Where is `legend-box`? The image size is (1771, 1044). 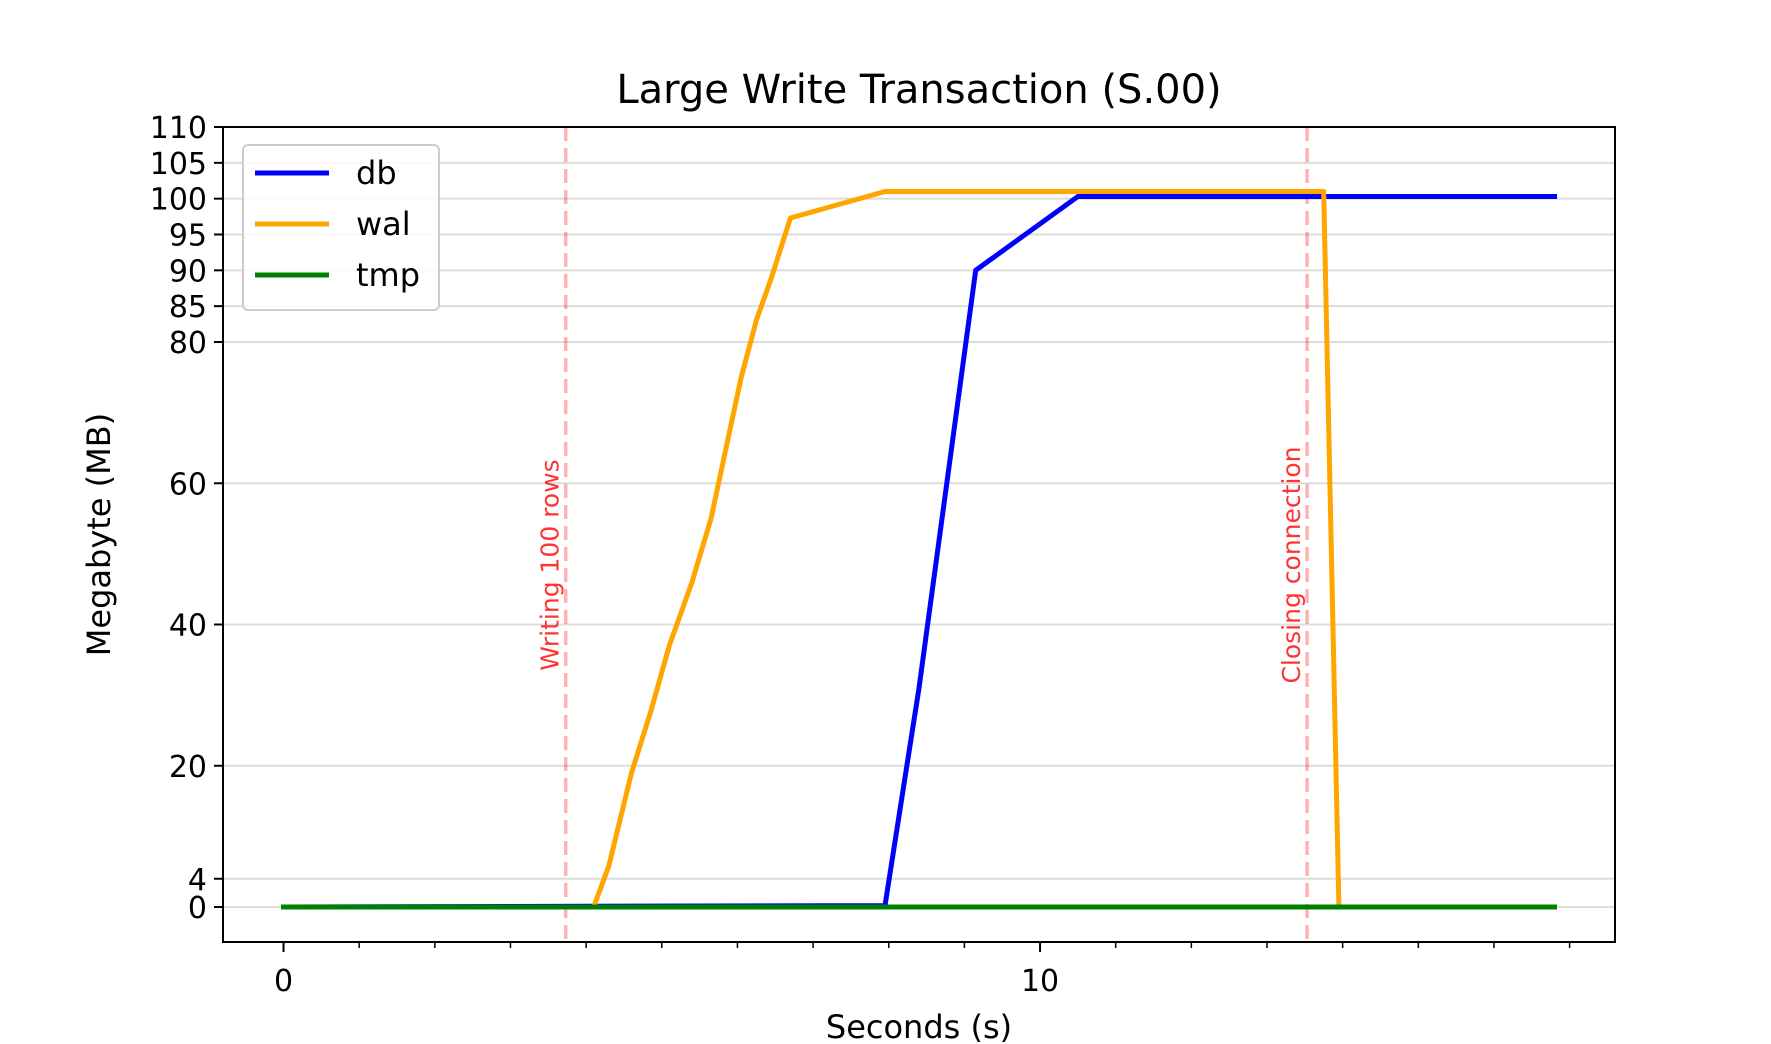
legend-box is located at coordinates (341, 227).